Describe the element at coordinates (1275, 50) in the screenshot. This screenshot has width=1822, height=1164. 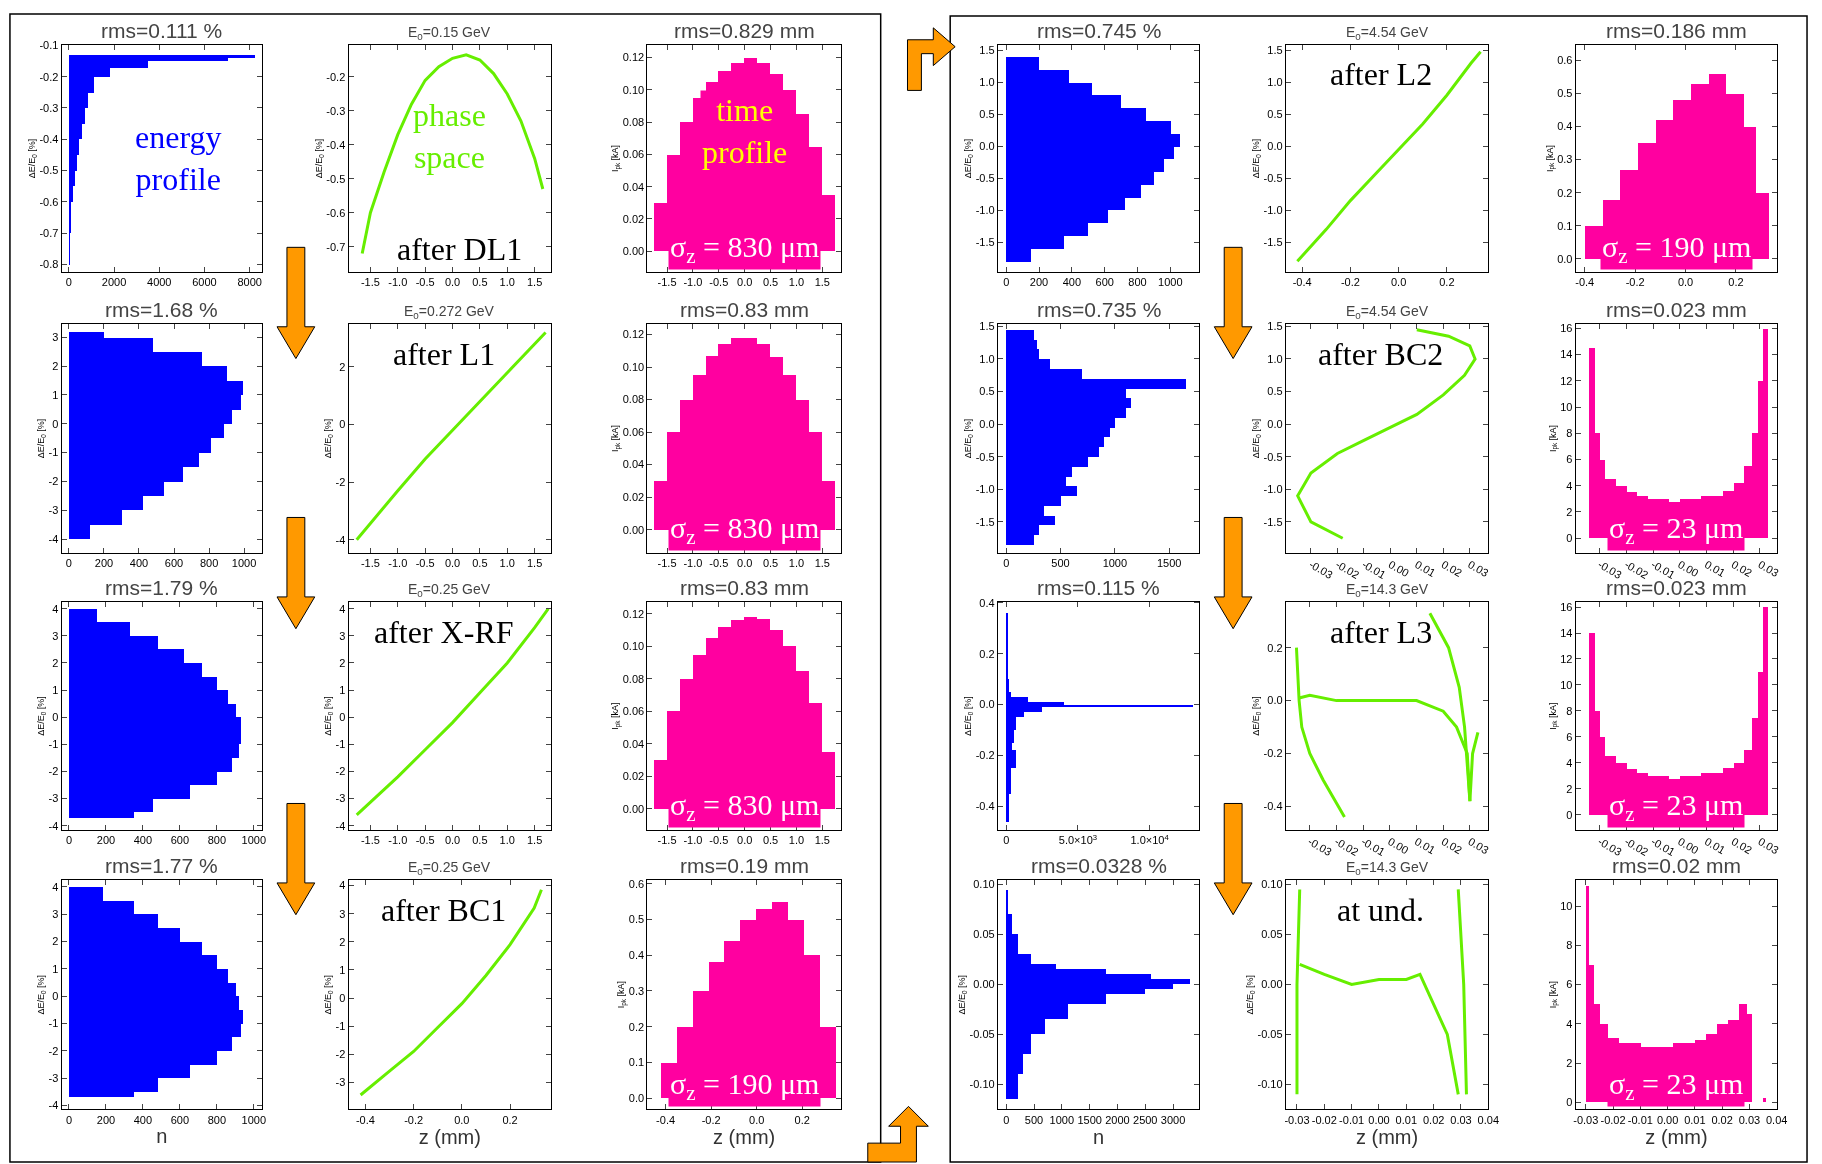
I see `y-tick-label: 1.5` at that location.